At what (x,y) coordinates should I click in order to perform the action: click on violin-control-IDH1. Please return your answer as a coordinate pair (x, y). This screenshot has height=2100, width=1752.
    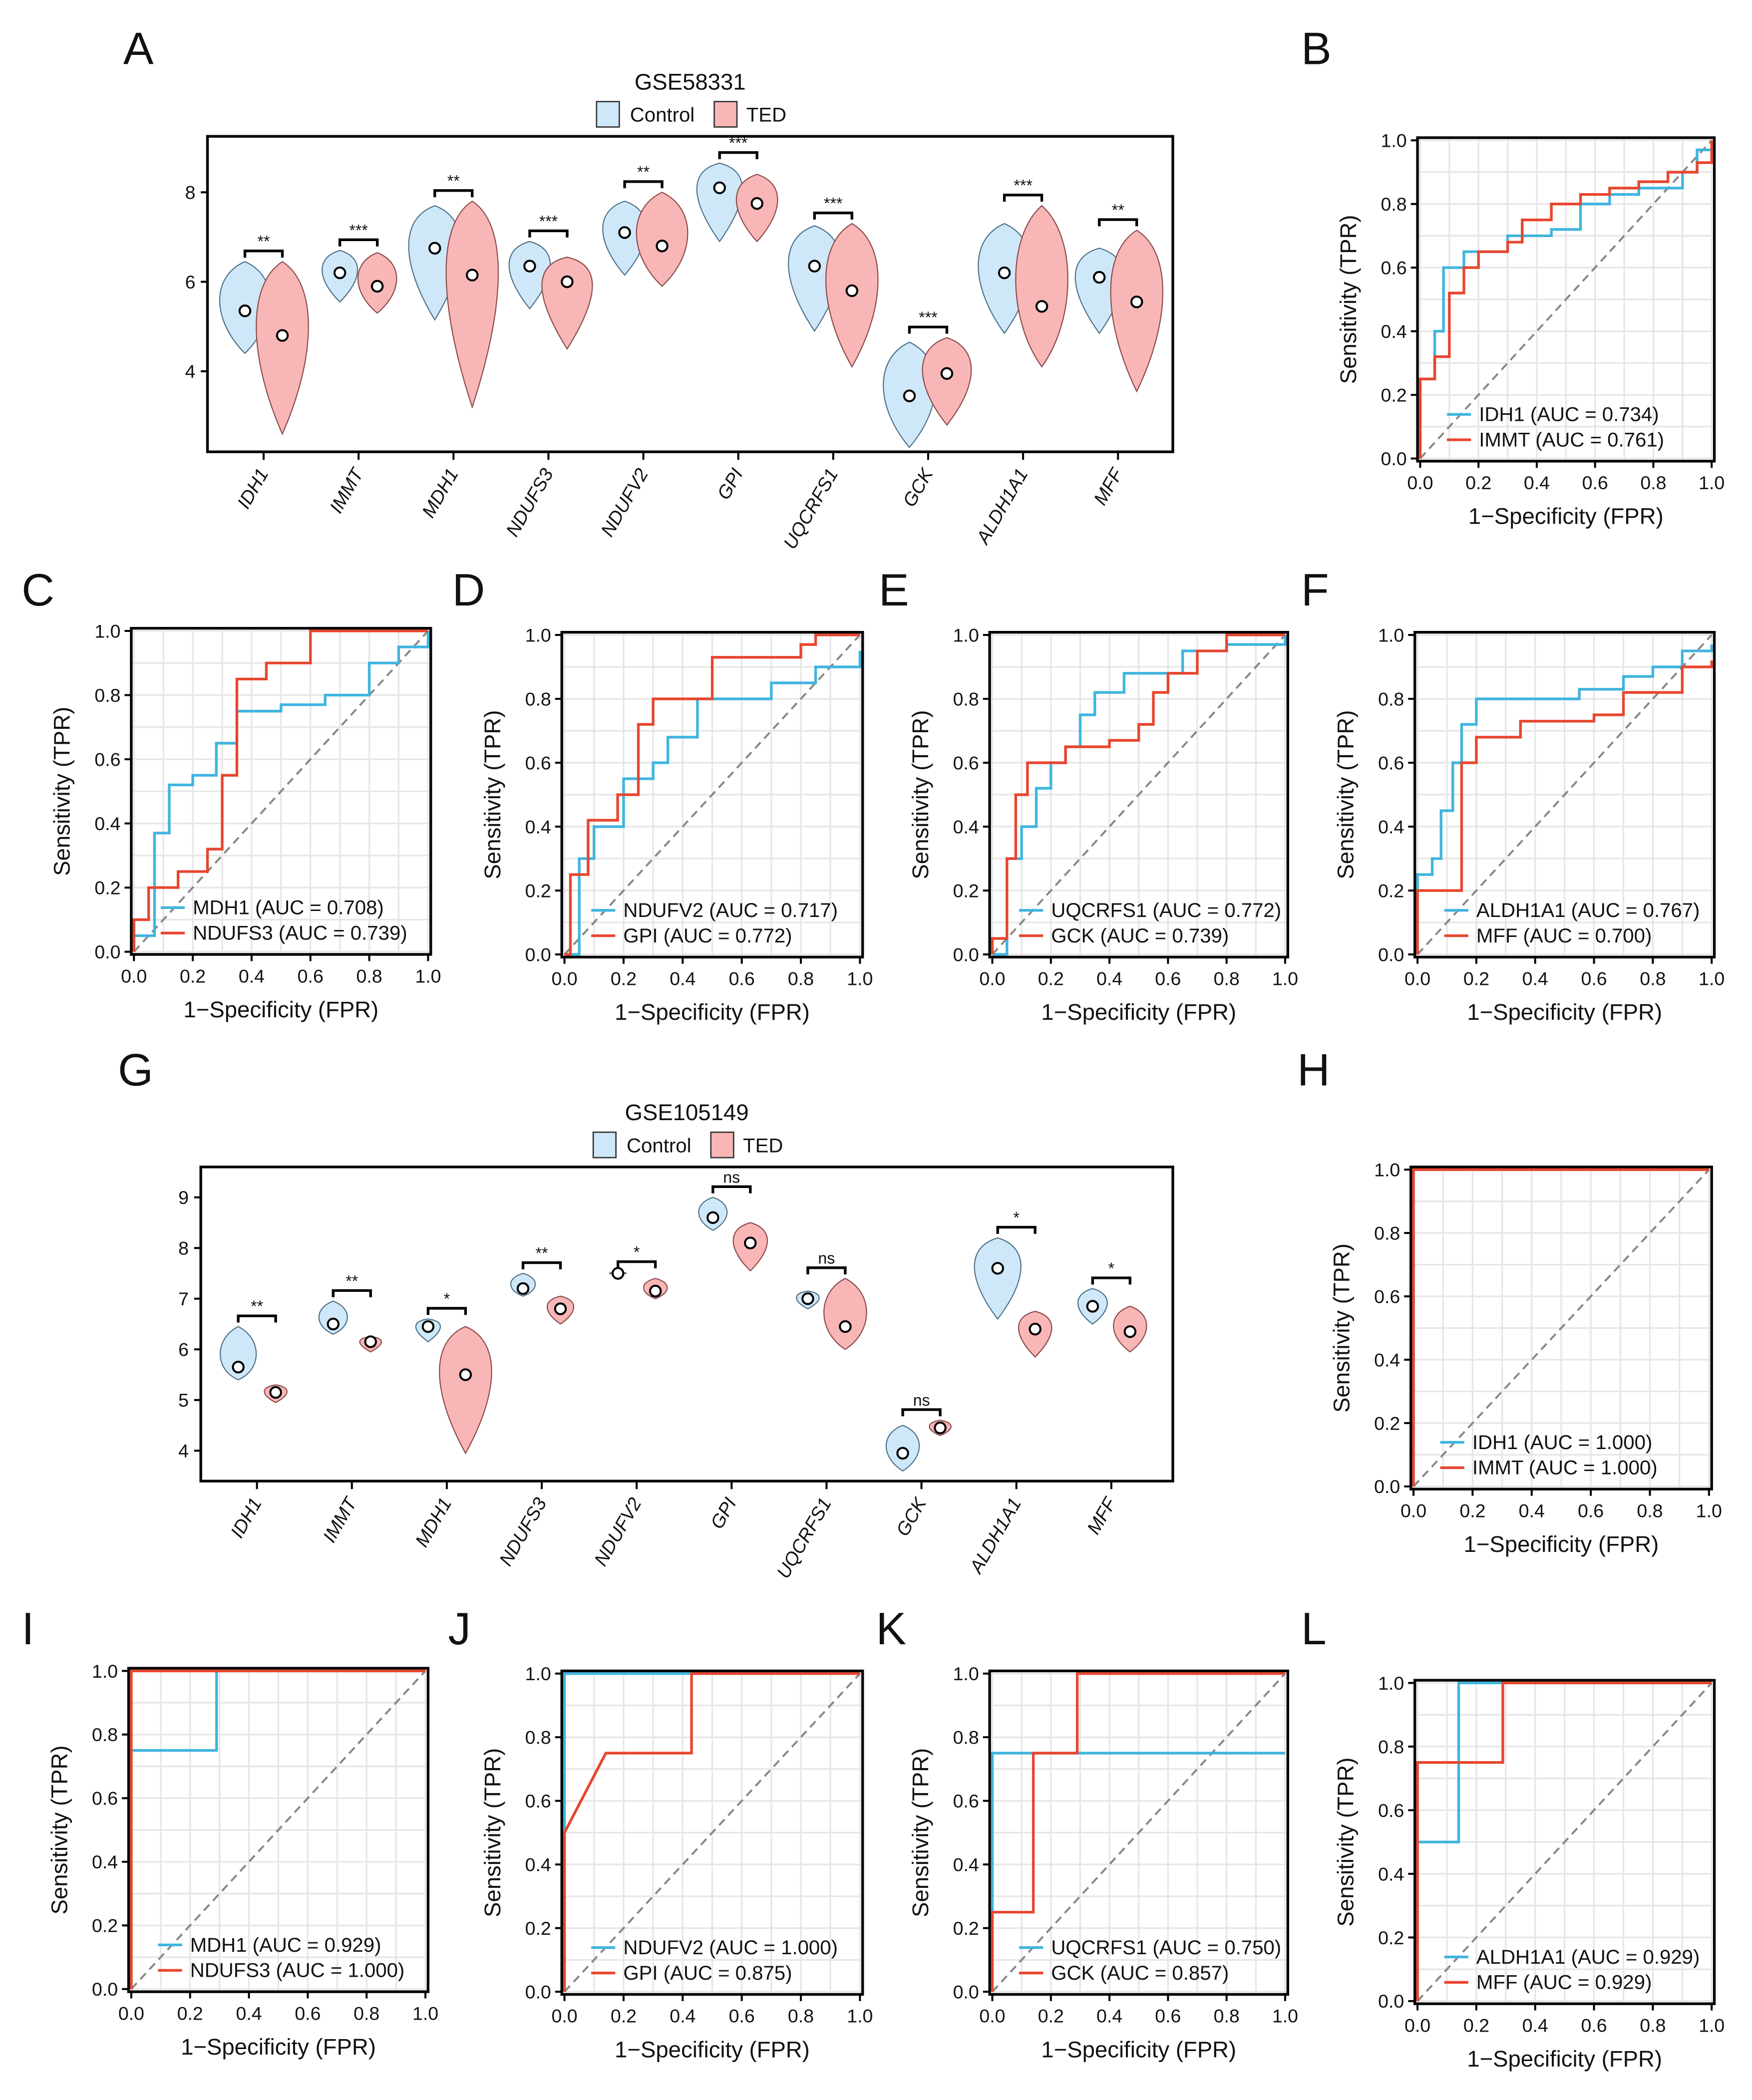
    Looking at the image, I should click on (239, 1353).